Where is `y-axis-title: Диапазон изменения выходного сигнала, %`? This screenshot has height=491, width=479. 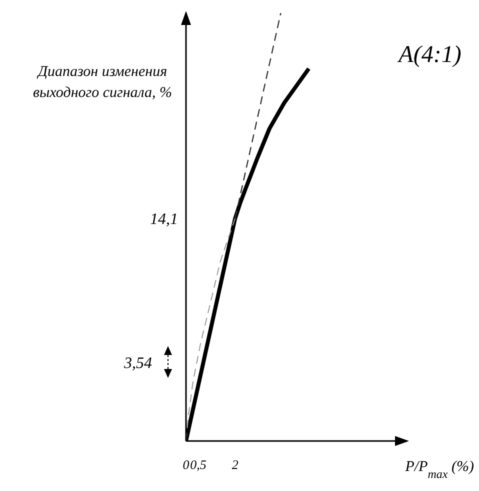
y-axis-title: Диапазон изменения выходного сигнала, % is located at coordinates (103, 83).